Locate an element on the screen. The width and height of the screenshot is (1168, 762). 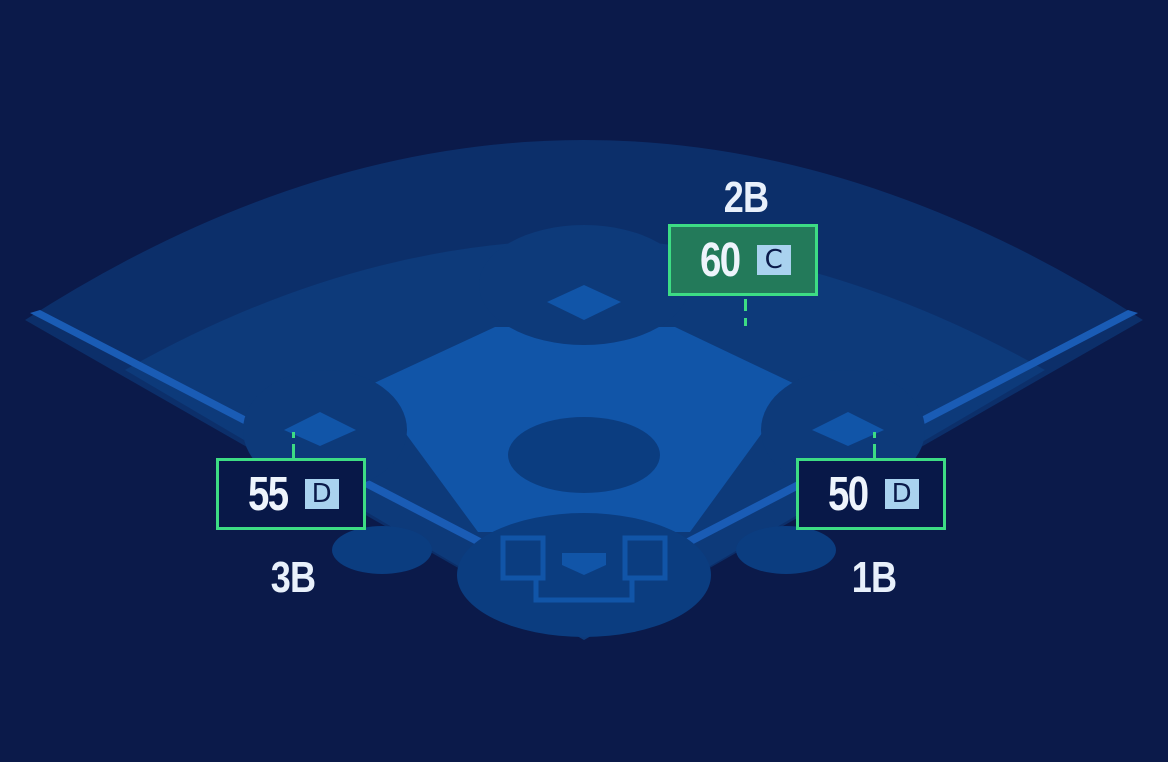
home-plate is located at coordinates (584, 564).